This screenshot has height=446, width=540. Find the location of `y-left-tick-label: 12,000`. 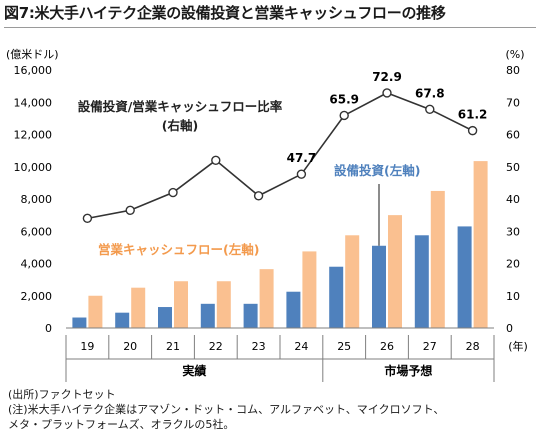

y-left-tick-label: 12,000 is located at coordinates (33, 135).